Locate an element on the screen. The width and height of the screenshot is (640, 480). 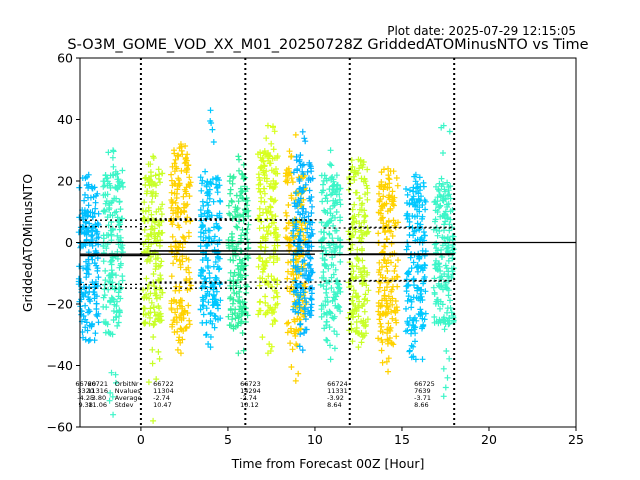
stats-orbit-2-2: -3.92 is located at coordinates (335, 398).